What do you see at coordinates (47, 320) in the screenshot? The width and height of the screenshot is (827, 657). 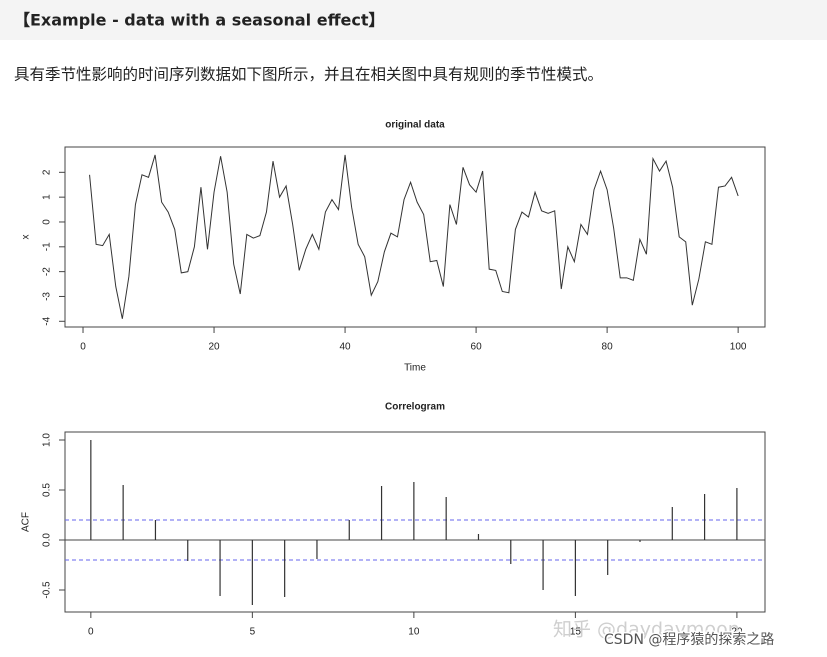 I see `y-tick-label: -4` at bounding box center [47, 320].